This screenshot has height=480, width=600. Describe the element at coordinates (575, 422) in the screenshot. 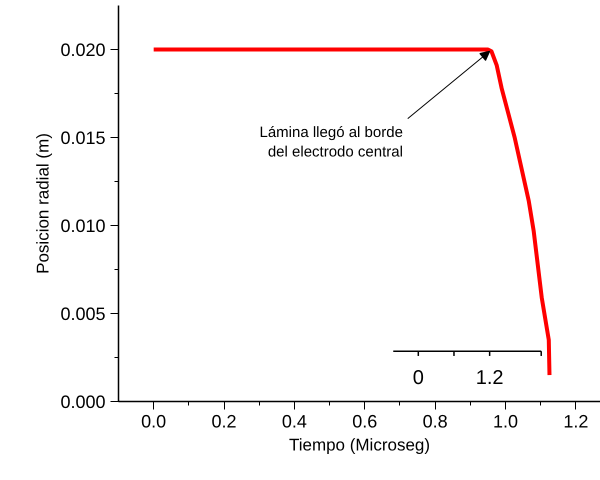

I see `x-tick-label: 1.2` at that location.